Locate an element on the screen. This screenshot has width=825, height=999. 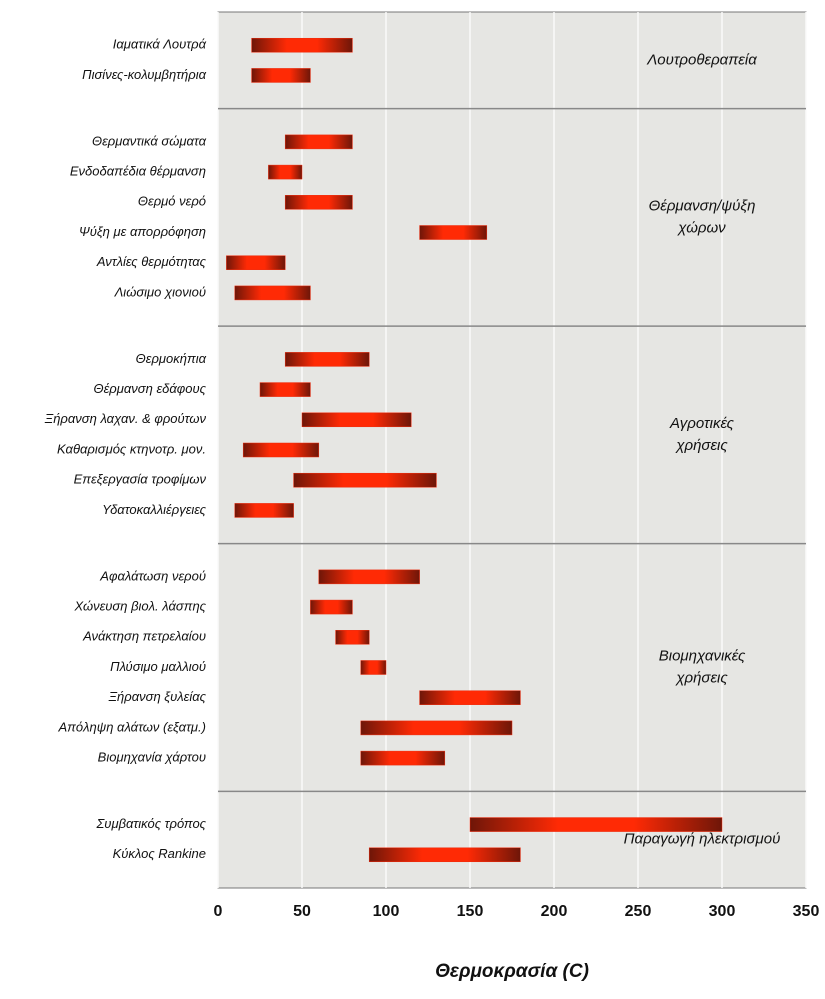
group-label: Θέρμανση/ψύξη χώρων is located at coordinates (702, 216).